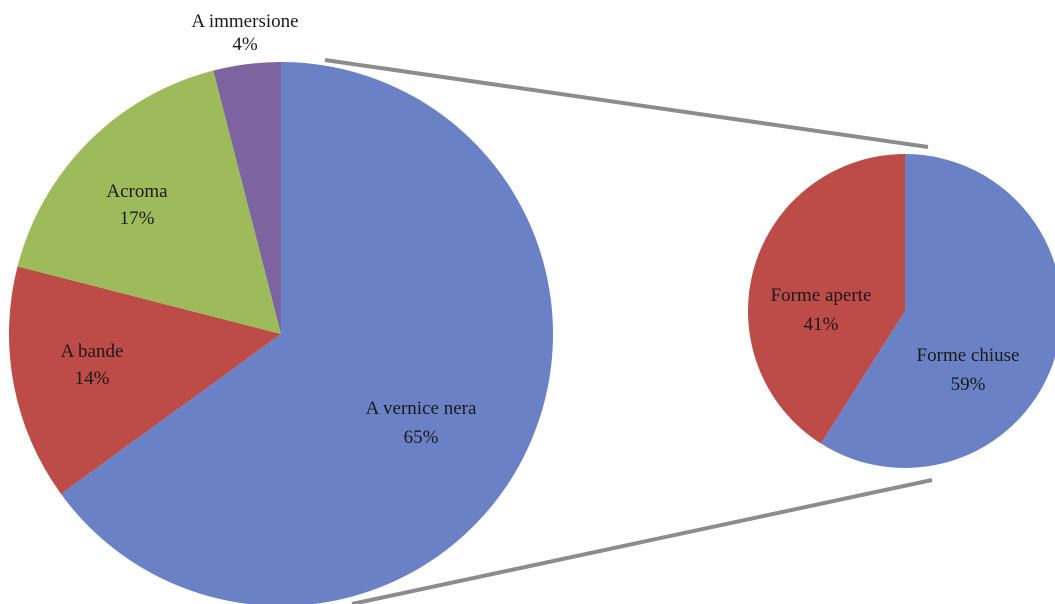 Image resolution: width=1055 pixels, height=604 pixels. Describe the element at coordinates (821, 324) in the screenshot. I see `label-forme-aperte-pct: 41%` at that location.